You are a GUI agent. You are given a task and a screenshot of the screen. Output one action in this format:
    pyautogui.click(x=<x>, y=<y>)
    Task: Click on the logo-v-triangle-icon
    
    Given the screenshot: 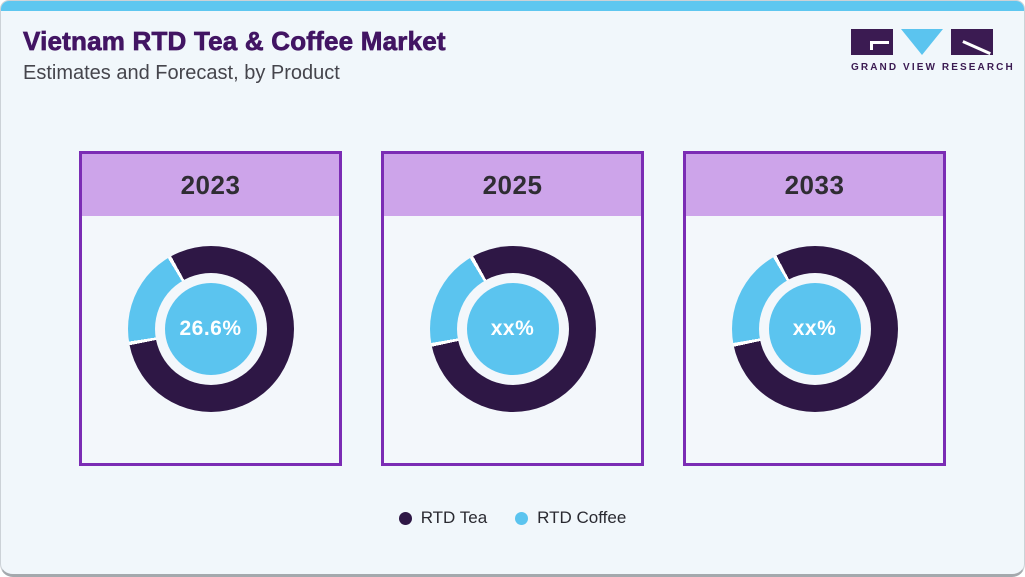 What is the action you would take?
    pyautogui.click(x=922, y=42)
    